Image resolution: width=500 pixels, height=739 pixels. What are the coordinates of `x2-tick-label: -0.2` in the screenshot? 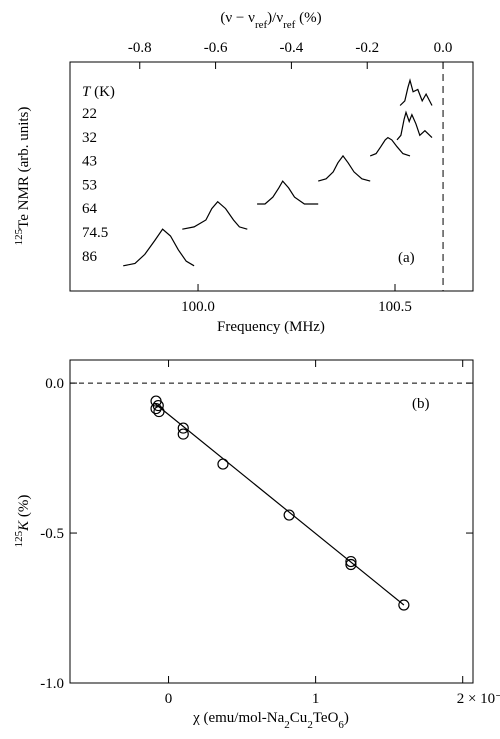 It's located at (367, 48).